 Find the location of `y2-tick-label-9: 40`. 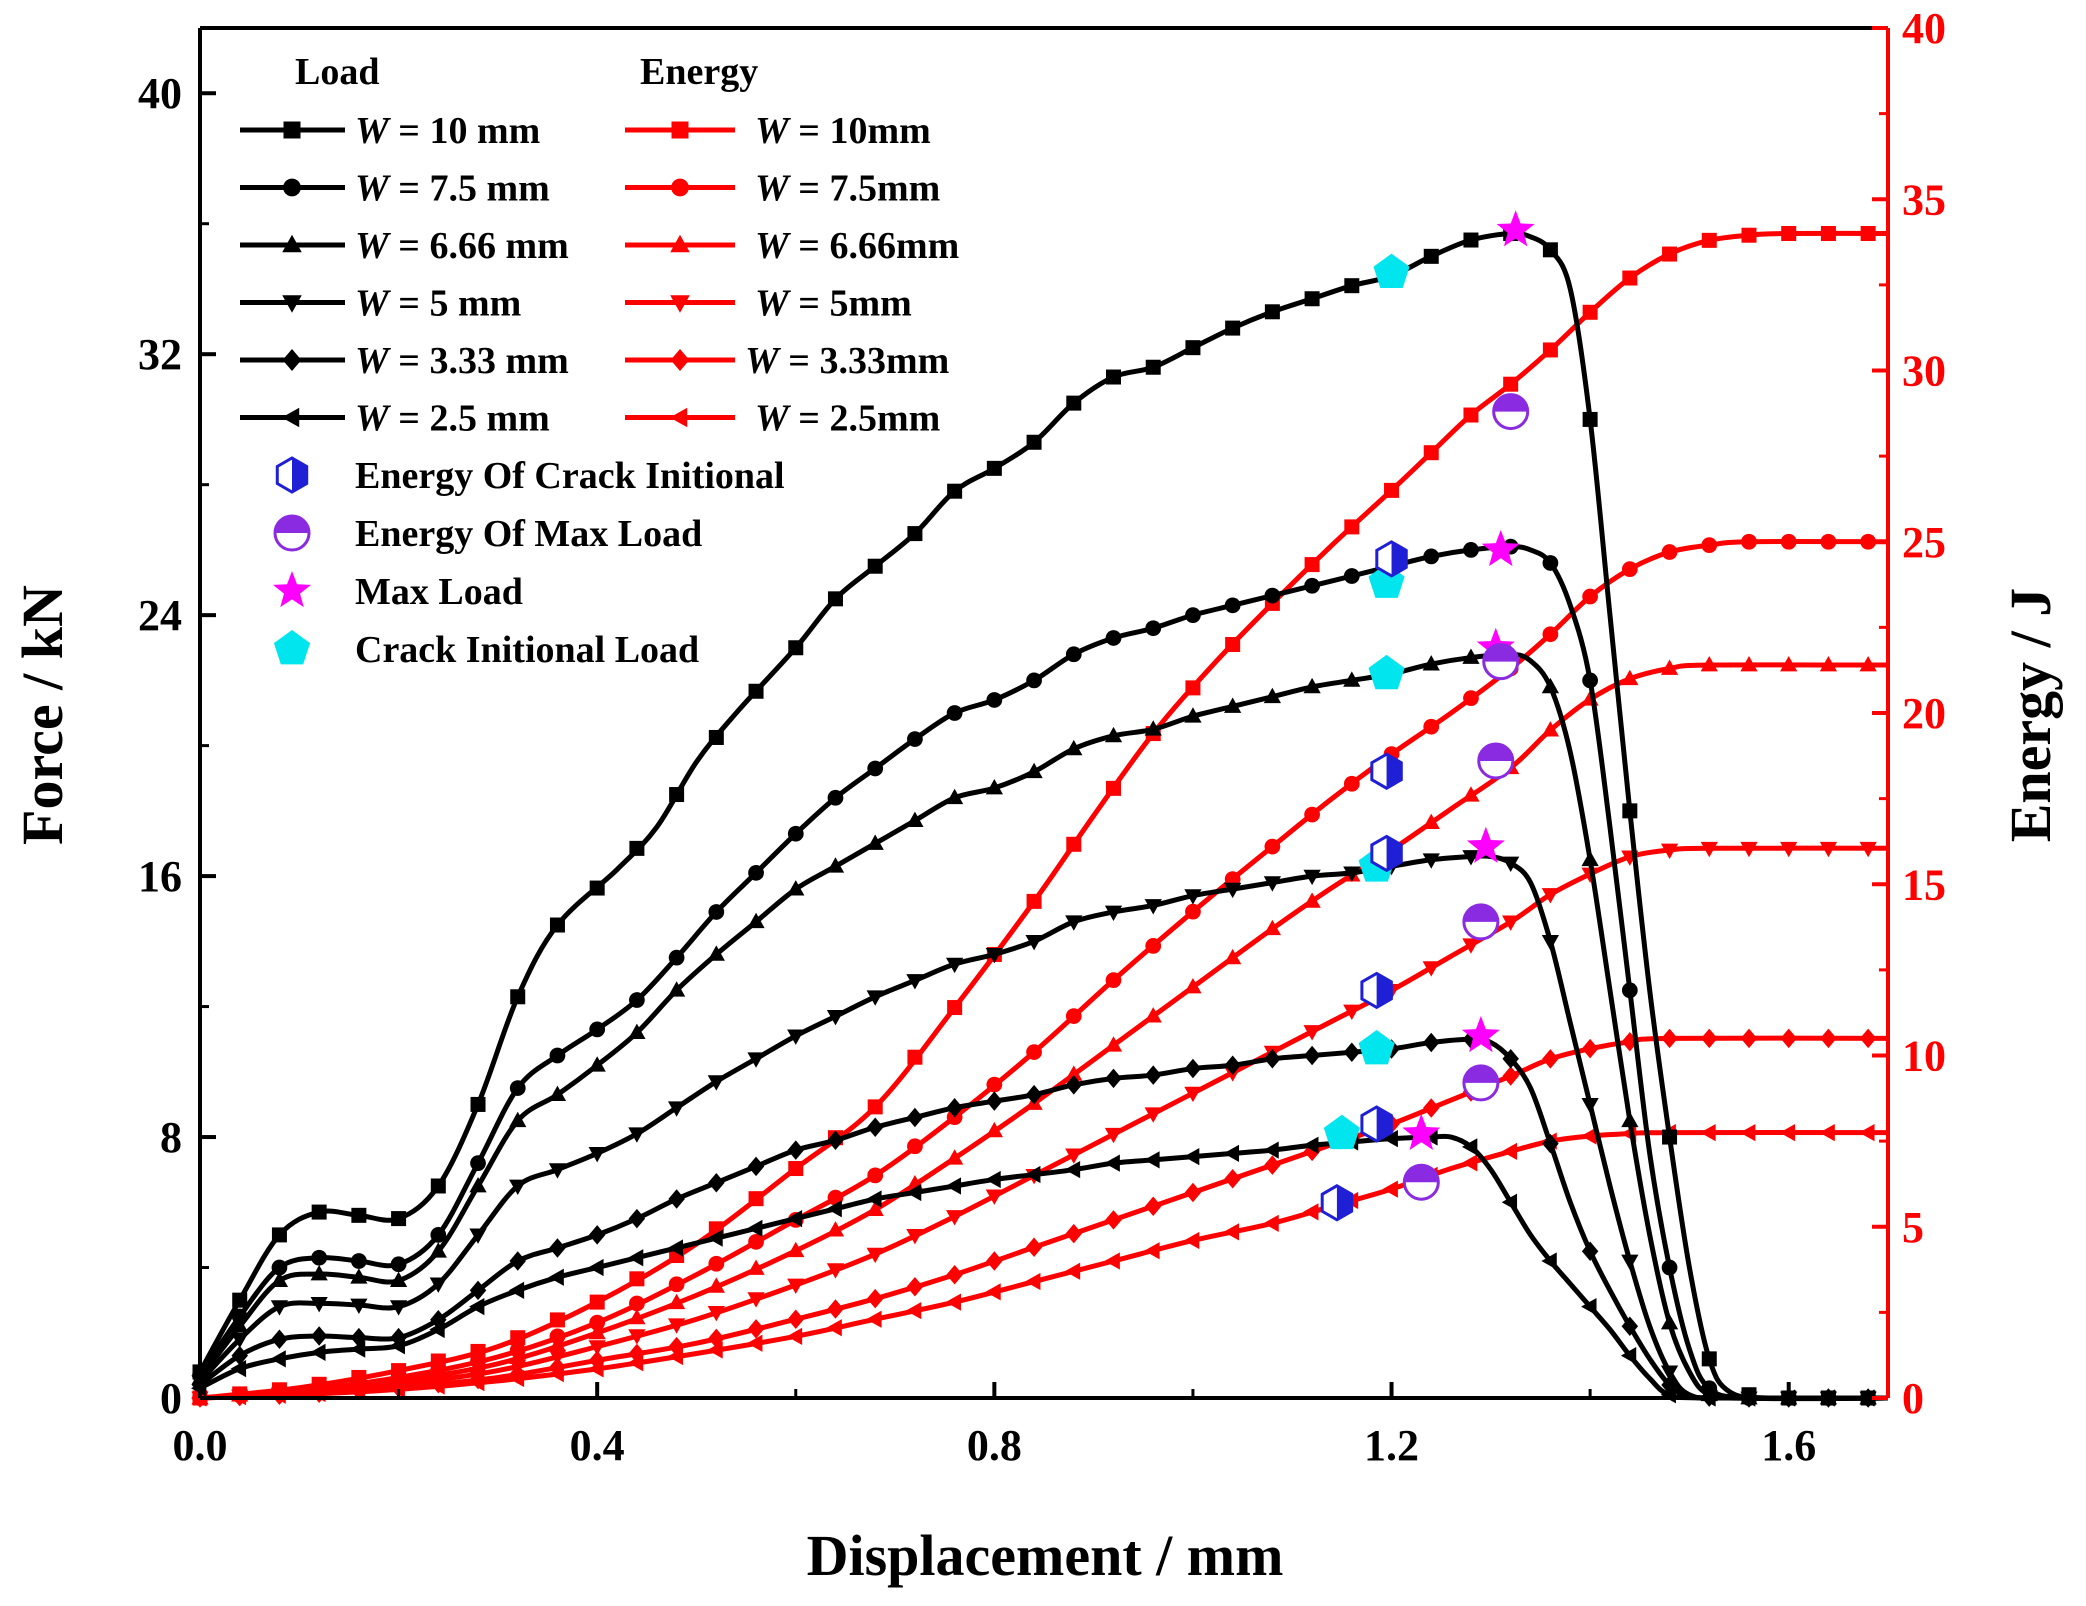

y2-tick-label-9: 40 is located at coordinates (1924, 28).